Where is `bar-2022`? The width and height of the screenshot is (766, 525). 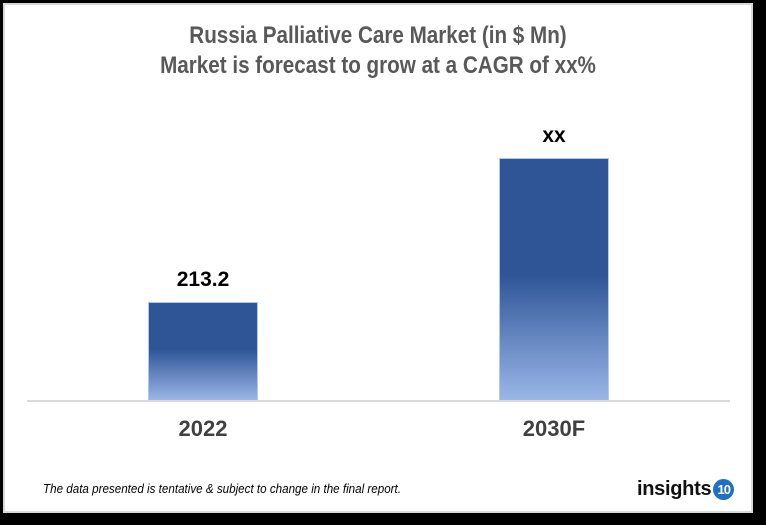 bar-2022 is located at coordinates (203, 351).